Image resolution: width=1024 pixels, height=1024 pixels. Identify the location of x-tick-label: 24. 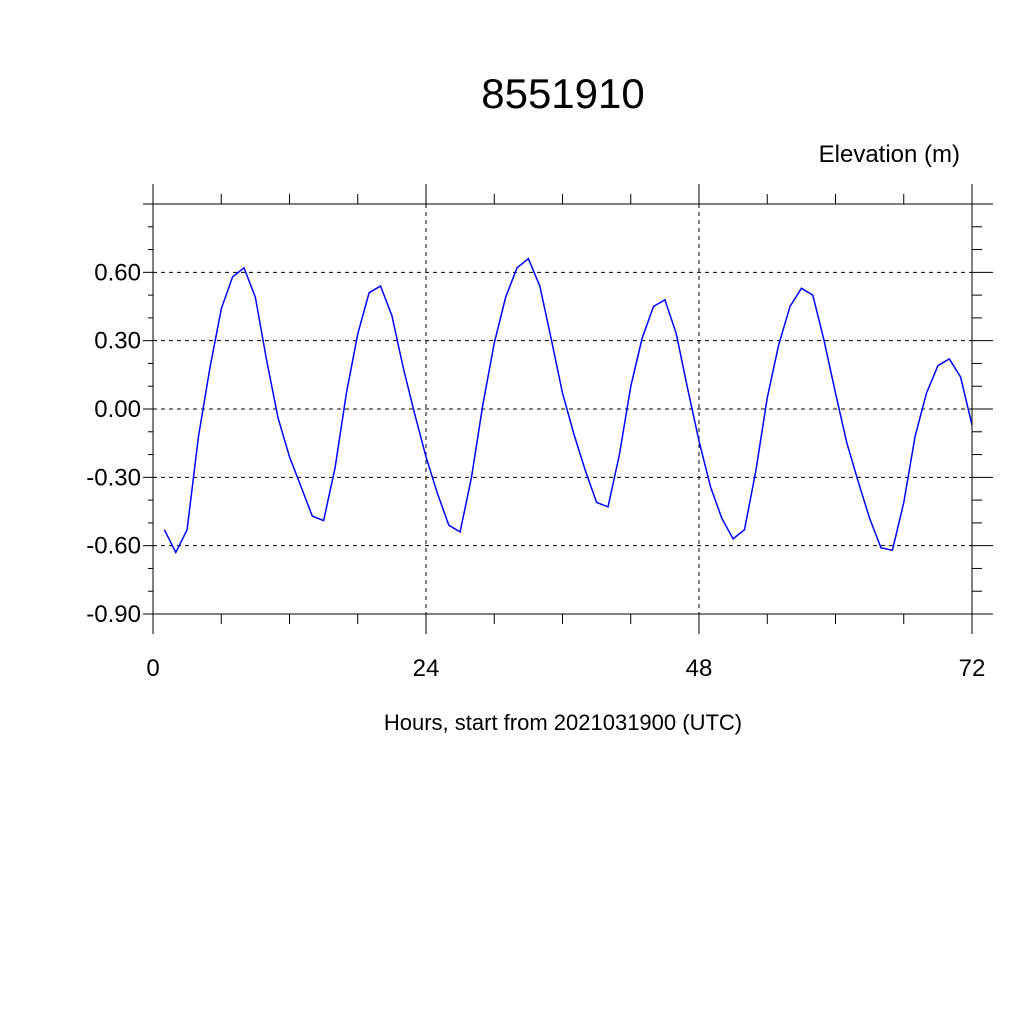
(426, 668).